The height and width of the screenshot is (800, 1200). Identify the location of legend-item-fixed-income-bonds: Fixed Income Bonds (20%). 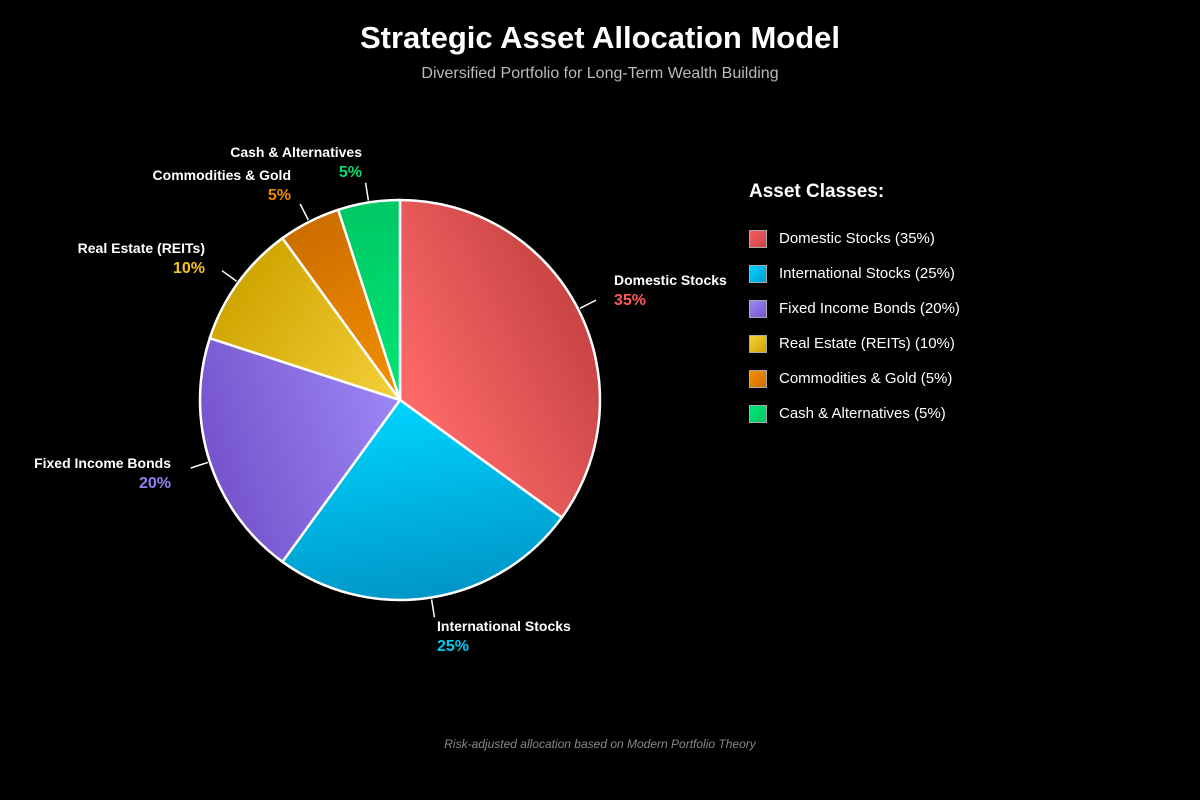
(854, 308).